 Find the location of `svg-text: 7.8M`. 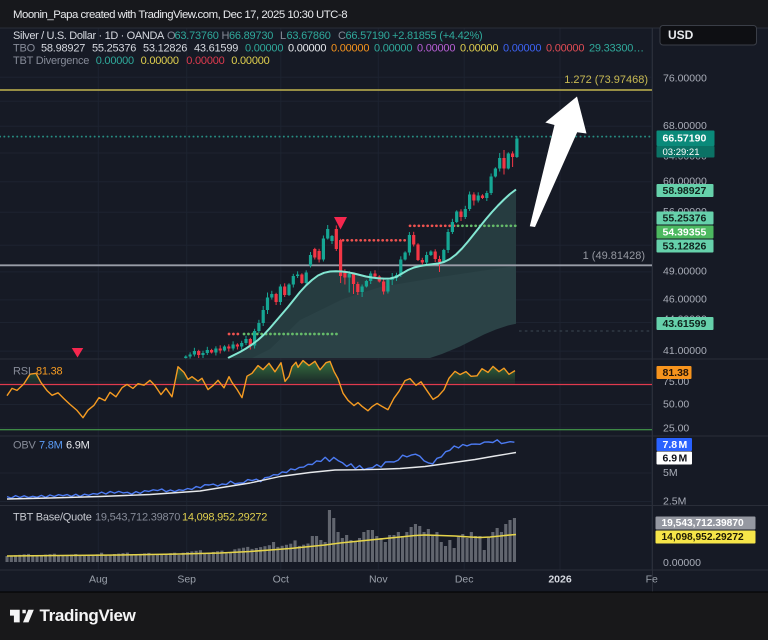

svg-text: 7.8M is located at coordinates (51, 445).